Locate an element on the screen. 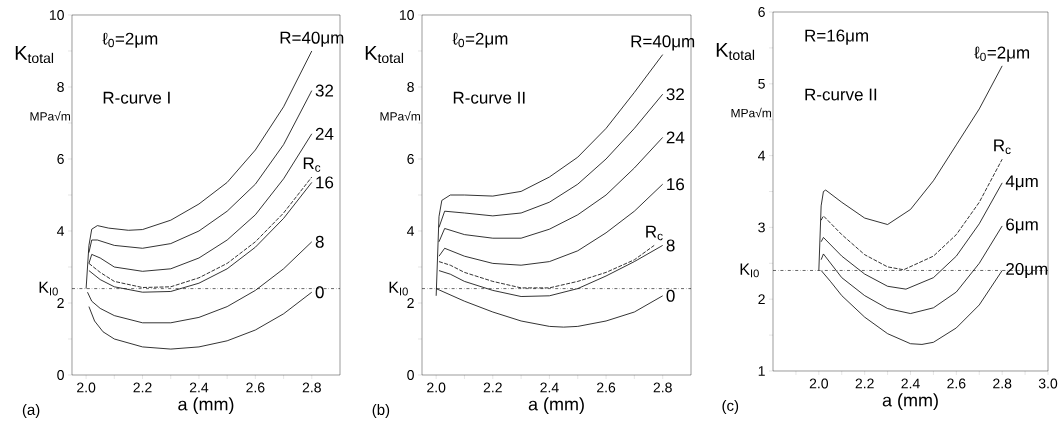 This screenshot has width=1058, height=426. y-tick-label: 3 is located at coordinates (761, 227).